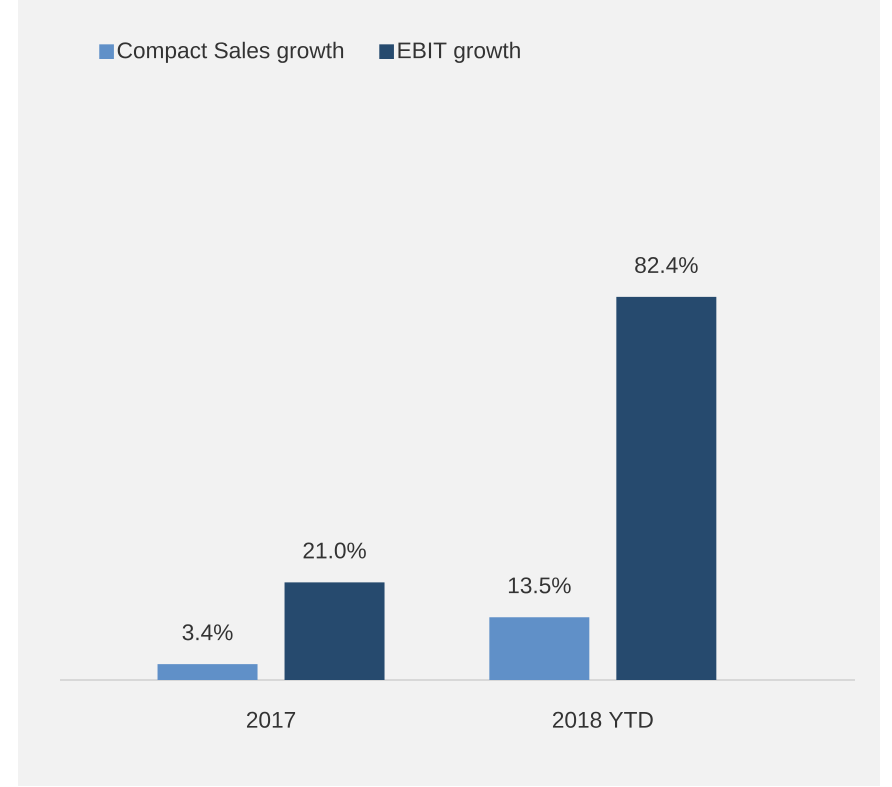 Image resolution: width=892 pixels, height=787 pixels. Describe the element at coordinates (231, 52) in the screenshot. I see `legend-label: Compact Sales growth` at that location.